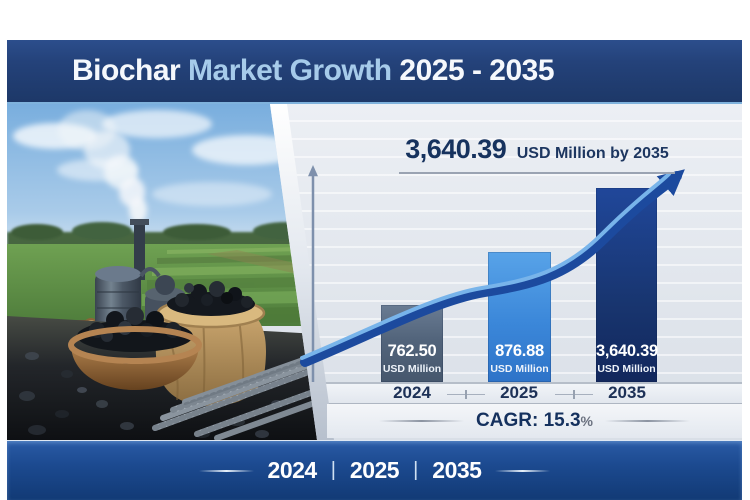 This screenshot has width=750, height=500. I want to click on photo-biochar-in-sack, so click(211, 298).